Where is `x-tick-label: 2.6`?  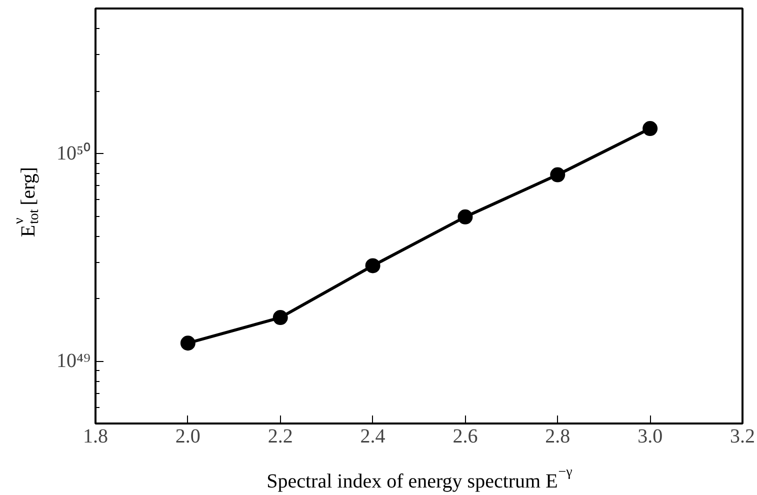 x-tick-label: 2.6 is located at coordinates (465, 437).